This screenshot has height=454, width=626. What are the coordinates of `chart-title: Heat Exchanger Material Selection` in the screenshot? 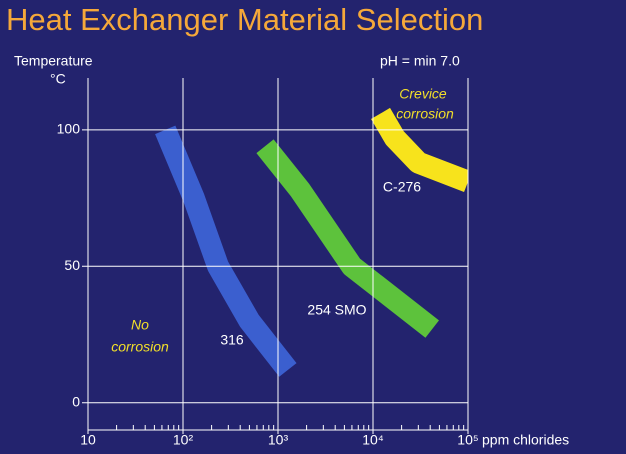 It's located at (244, 19).